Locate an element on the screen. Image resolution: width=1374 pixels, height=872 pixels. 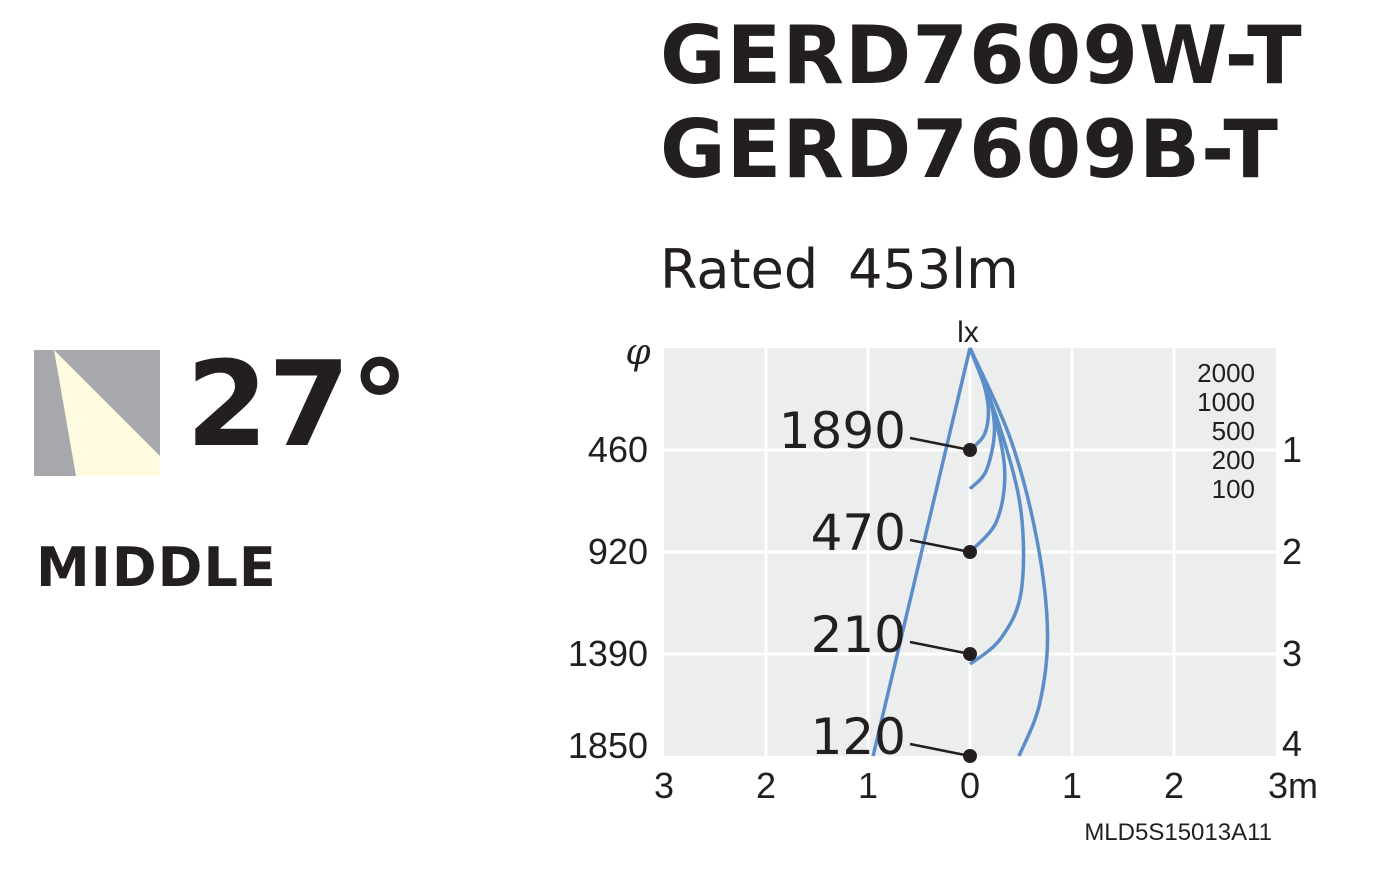
diameter-axis-label: φ is located at coordinates (638, 352).